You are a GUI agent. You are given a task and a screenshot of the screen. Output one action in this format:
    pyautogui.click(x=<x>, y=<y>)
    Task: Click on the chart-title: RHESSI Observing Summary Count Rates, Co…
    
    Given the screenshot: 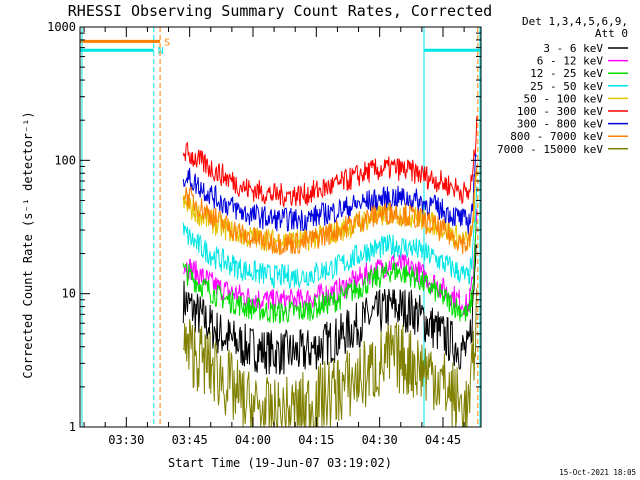 What is the action you would take?
    pyautogui.click(x=280, y=11)
    